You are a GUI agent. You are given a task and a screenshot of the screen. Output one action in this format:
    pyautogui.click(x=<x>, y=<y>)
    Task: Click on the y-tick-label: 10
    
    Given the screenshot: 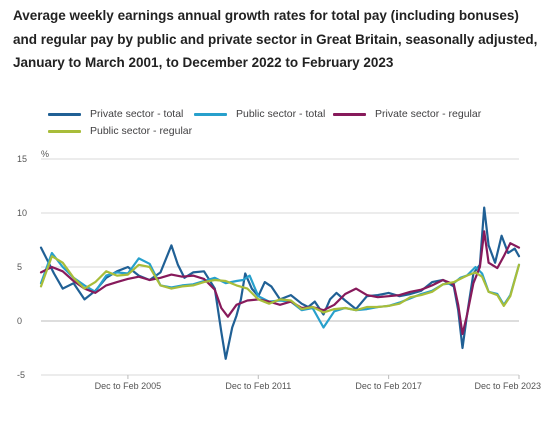 What is the action you would take?
    pyautogui.click(x=22, y=213)
    